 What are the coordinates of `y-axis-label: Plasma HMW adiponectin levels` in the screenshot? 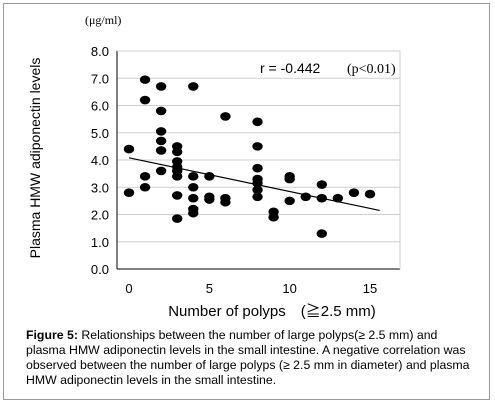 It's located at (35, 158).